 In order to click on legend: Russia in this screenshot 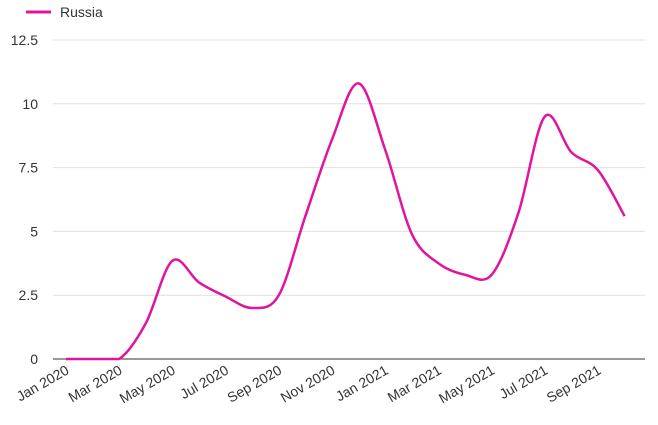, I will do `click(64, 12)`.